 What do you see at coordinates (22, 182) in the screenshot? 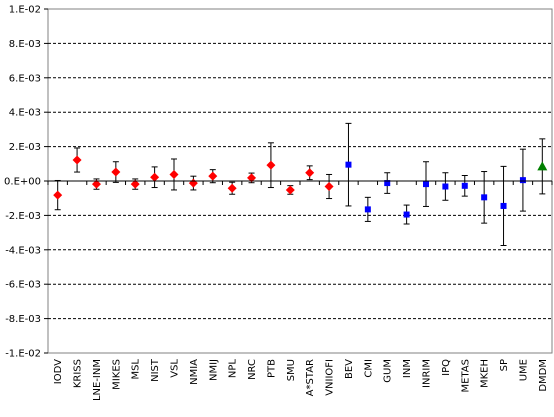
I see `y-tick-label: 0.E+00` at bounding box center [22, 182].